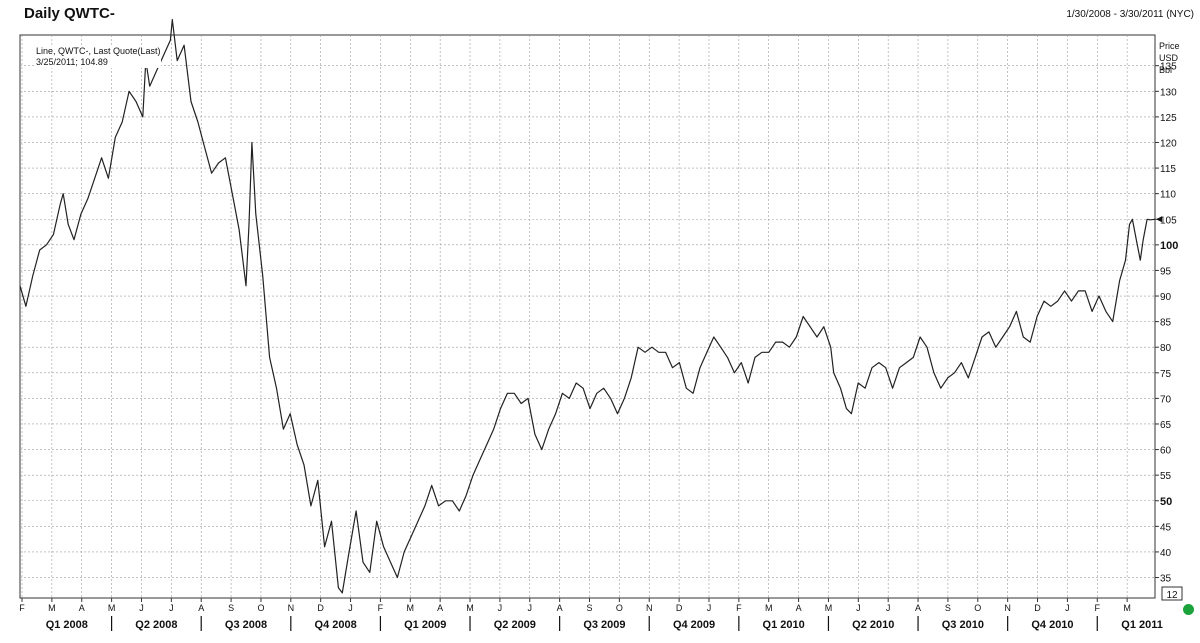 The image size is (1200, 643). I want to click on unit-label: Price USD Bbl, so click(1169, 58).